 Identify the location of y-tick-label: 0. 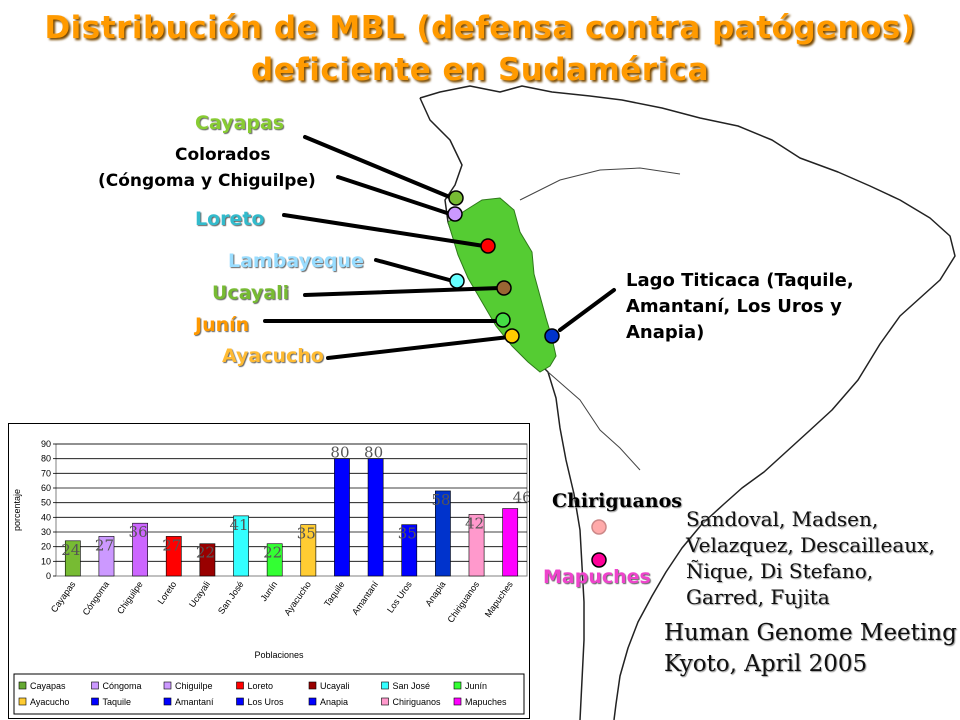
(48, 576).